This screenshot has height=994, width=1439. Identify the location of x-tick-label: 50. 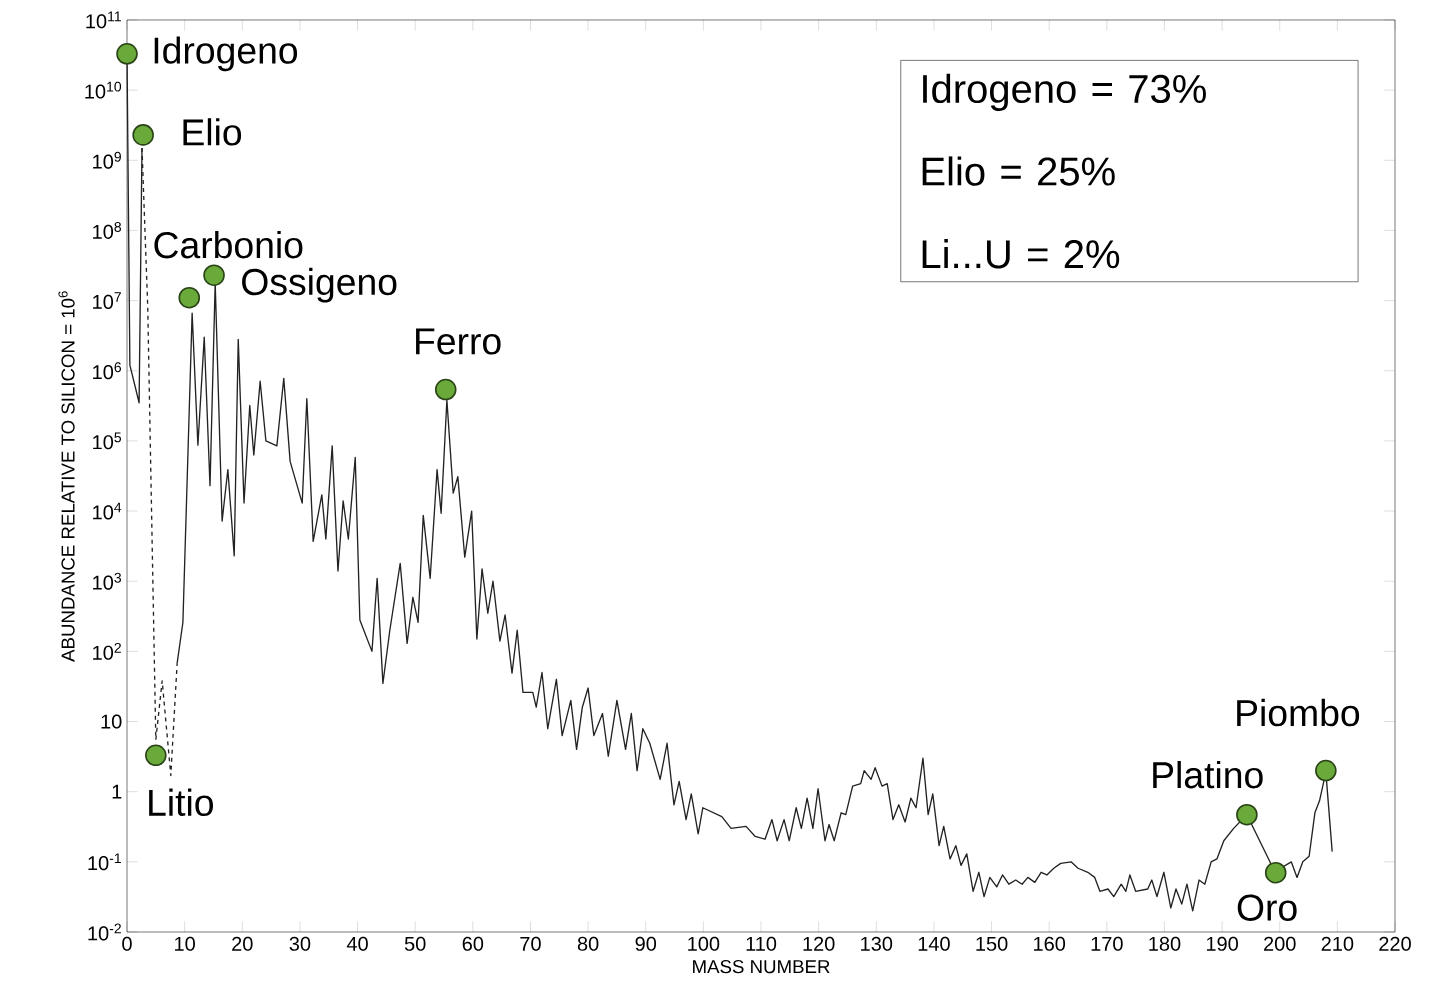
(415, 943).